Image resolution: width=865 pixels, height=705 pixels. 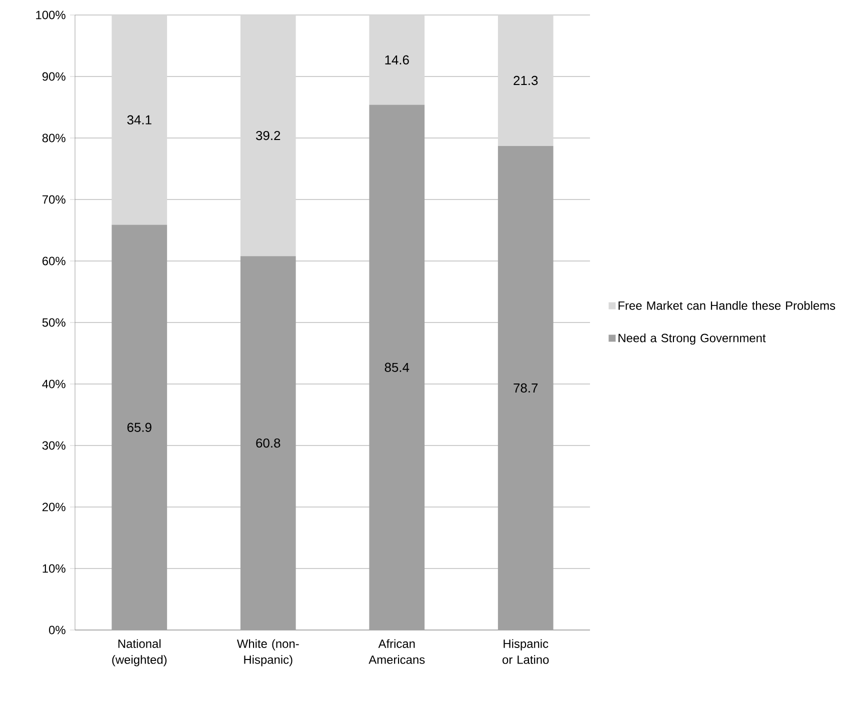 I want to click on data-label: 34.1, so click(x=139, y=119).